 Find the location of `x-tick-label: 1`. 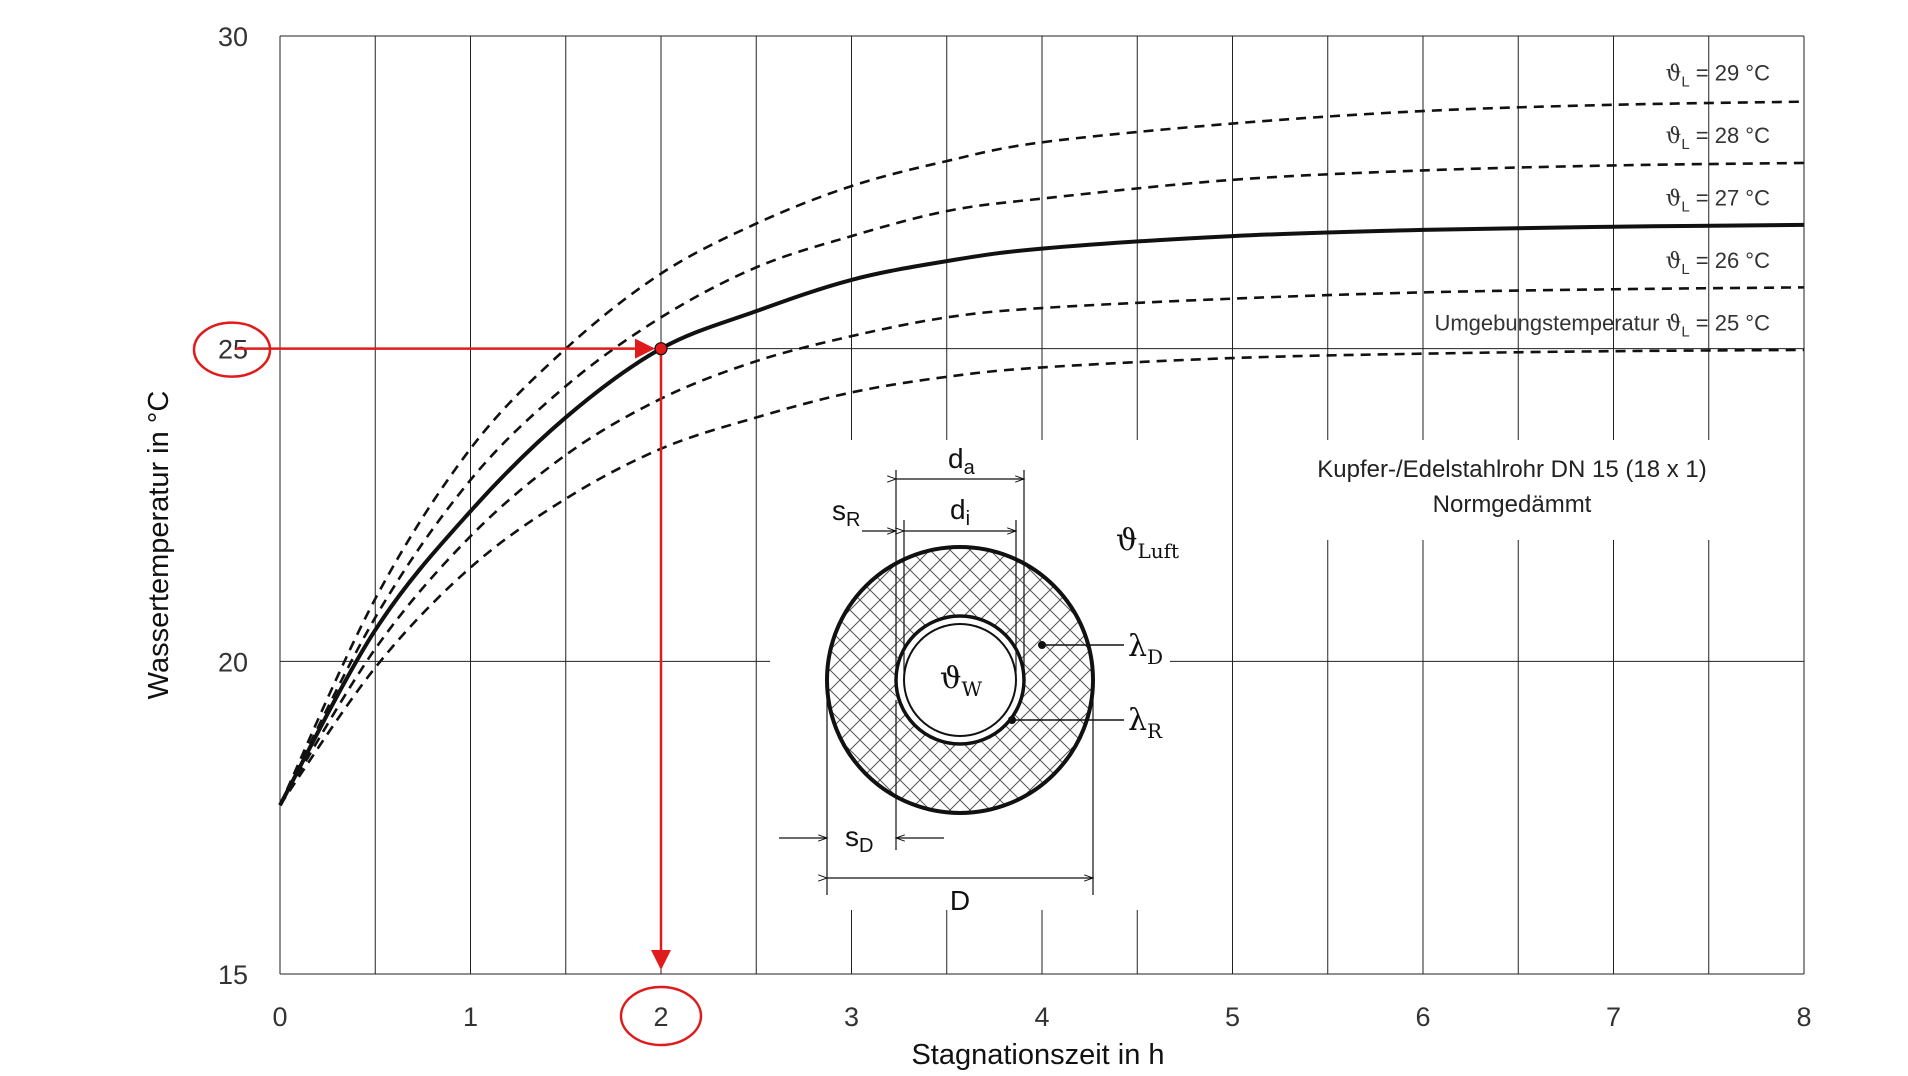

x-tick-label: 1 is located at coordinates (470, 1017).